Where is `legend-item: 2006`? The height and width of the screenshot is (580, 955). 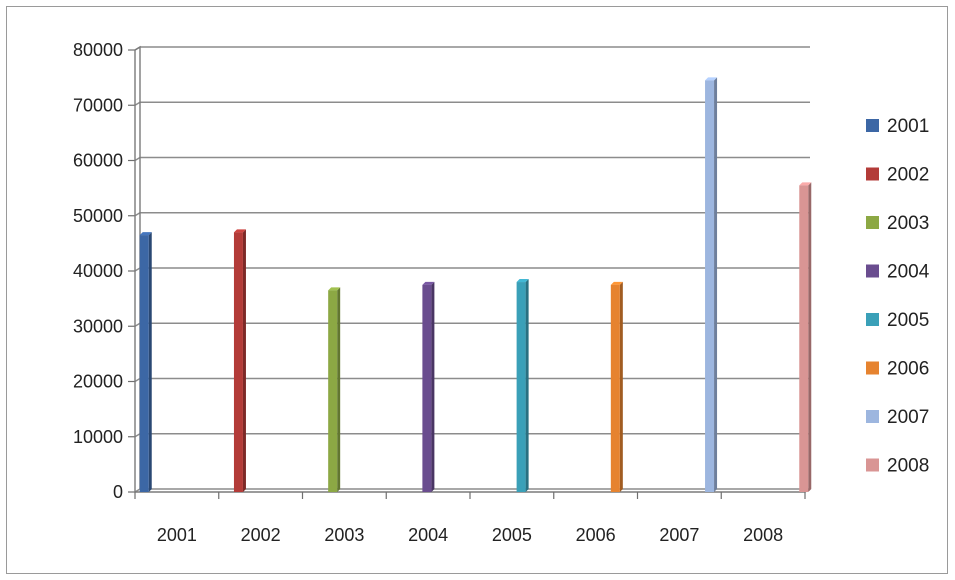 legend-item: 2006 is located at coordinates (897, 369).